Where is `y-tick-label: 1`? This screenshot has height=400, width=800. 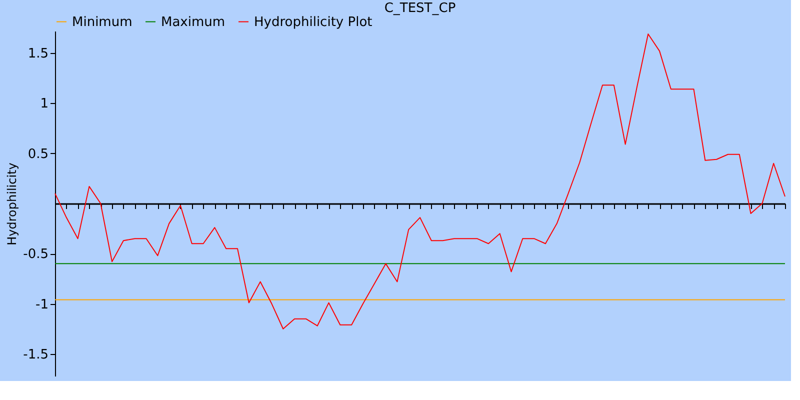 y-tick-label: 1 is located at coordinates (44, 104).